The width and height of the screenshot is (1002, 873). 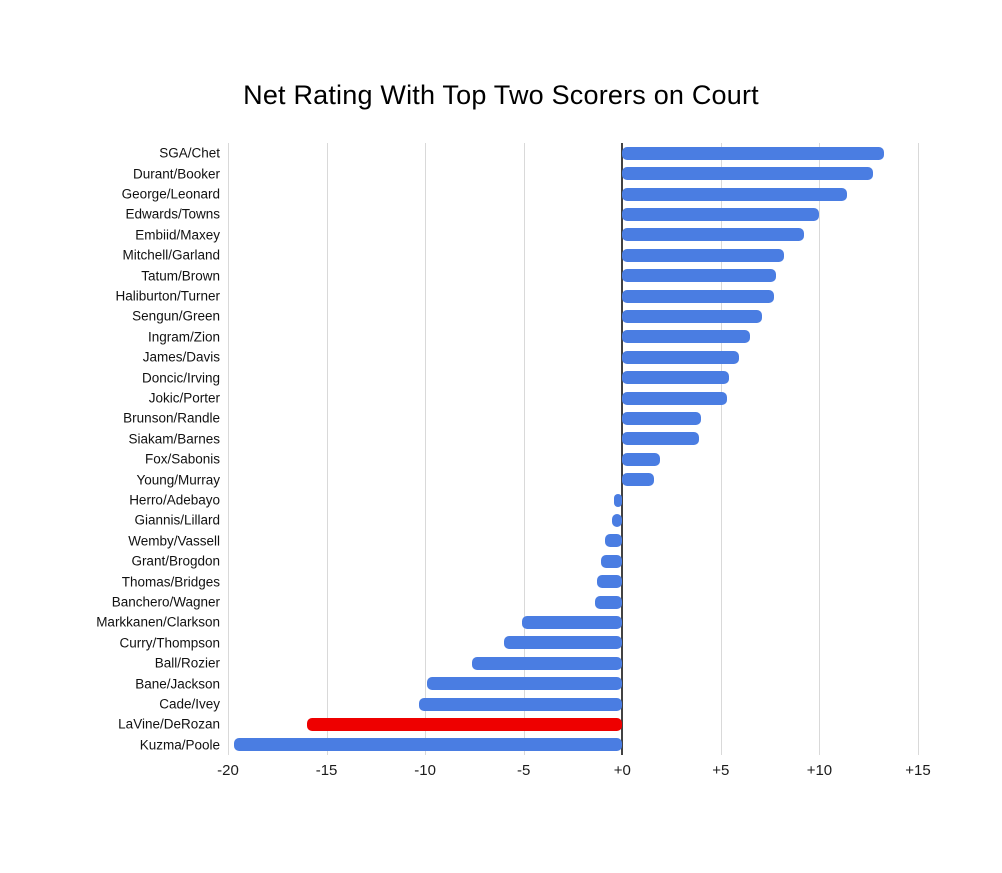 I want to click on y-label-kuzma-poole: Kuzma/Poole, so click(x=179, y=745).